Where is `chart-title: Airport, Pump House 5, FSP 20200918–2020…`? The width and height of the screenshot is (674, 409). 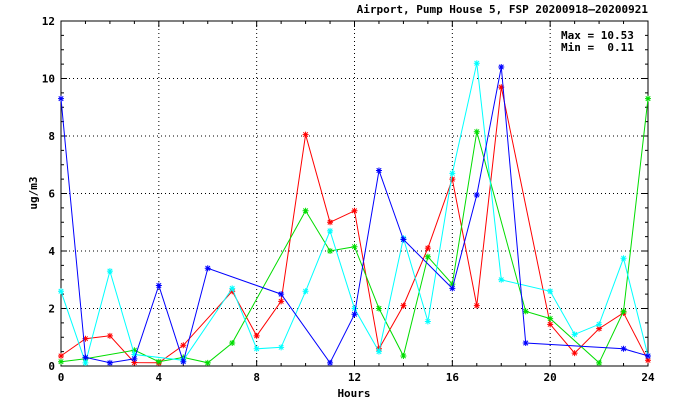
chart-title: Airport, Pump House 5, FSP 20200918–2020… is located at coordinates (503, 9).